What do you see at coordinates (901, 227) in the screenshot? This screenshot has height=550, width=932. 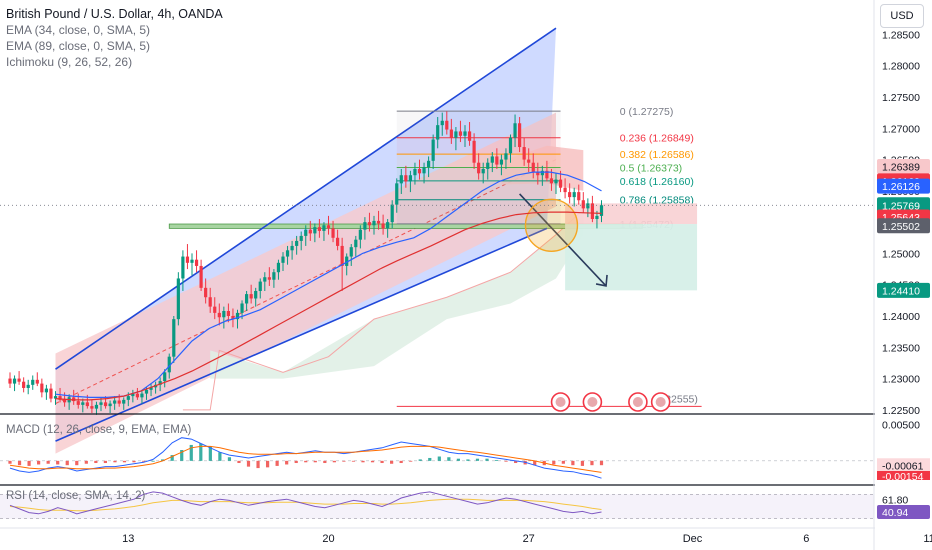 I see `stop-price-tag: 1.25502` at bounding box center [901, 227].